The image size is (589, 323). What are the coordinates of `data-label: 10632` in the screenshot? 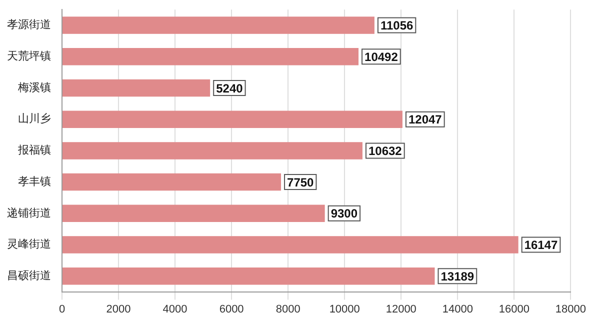 It's located at (385, 151).